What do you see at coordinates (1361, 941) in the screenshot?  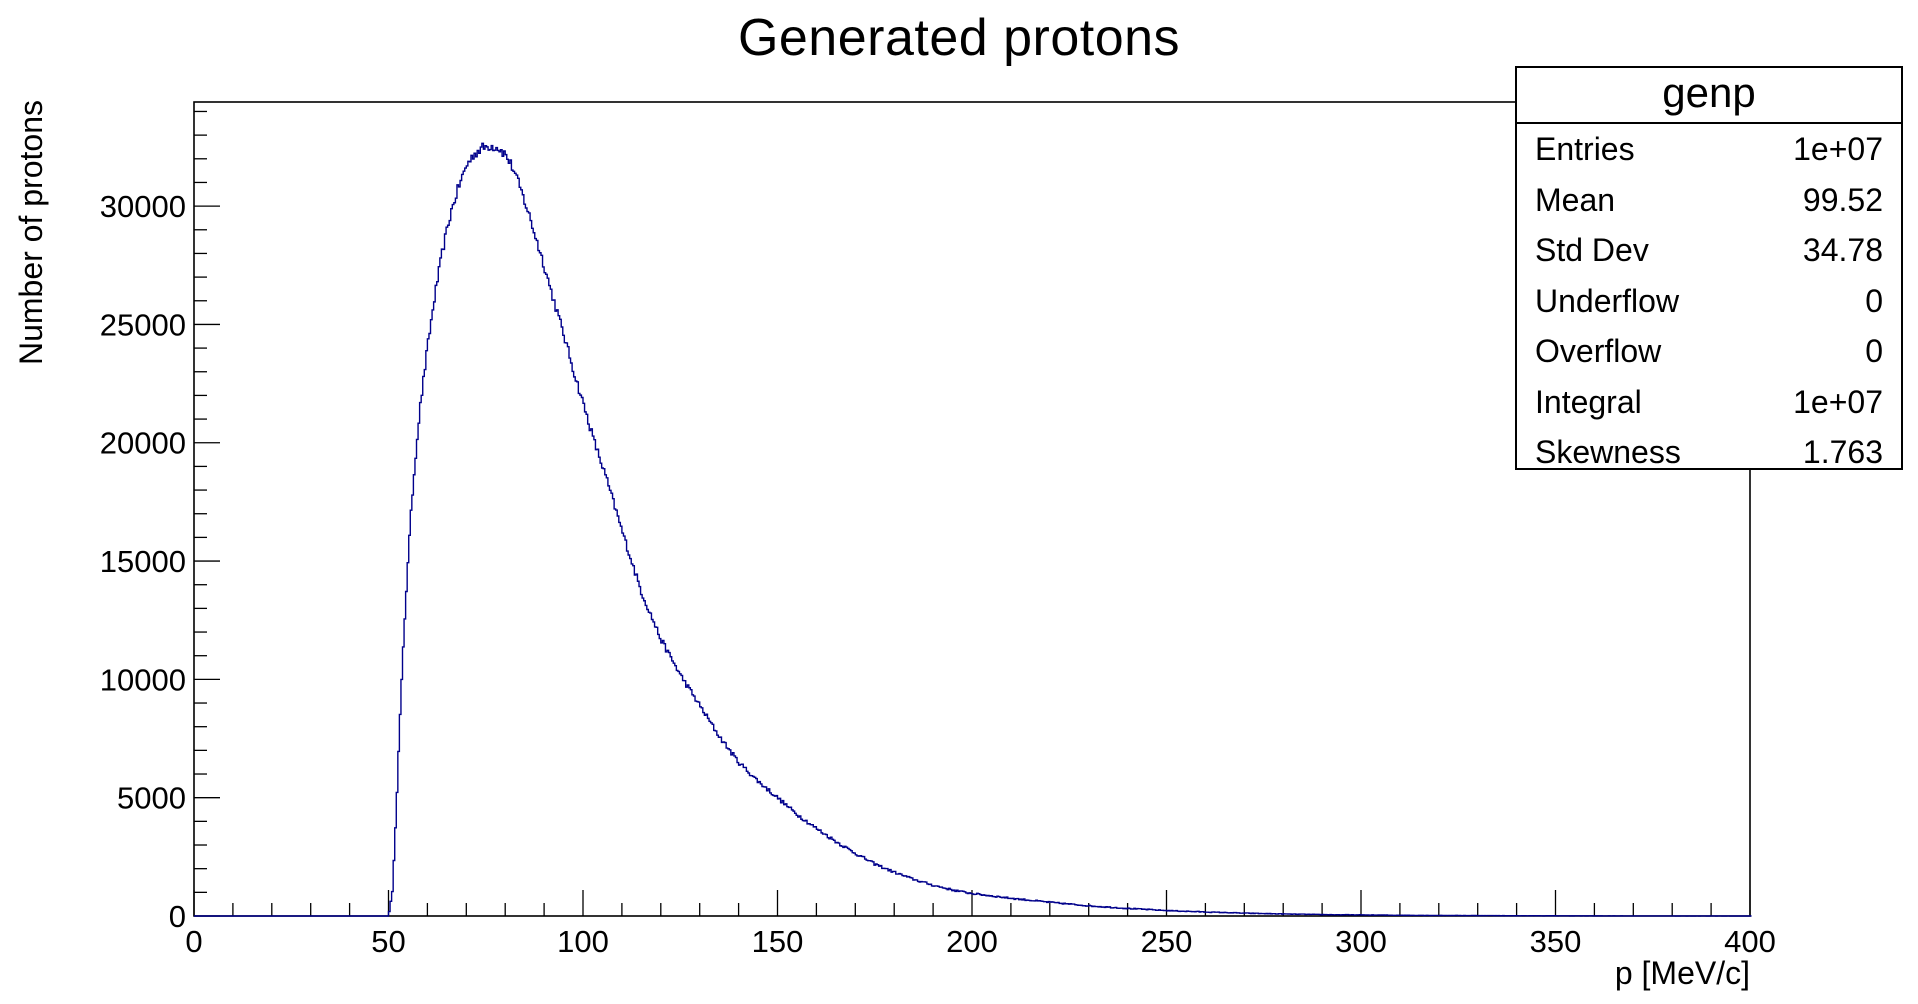 I see `x-tick-label: 300` at bounding box center [1361, 941].